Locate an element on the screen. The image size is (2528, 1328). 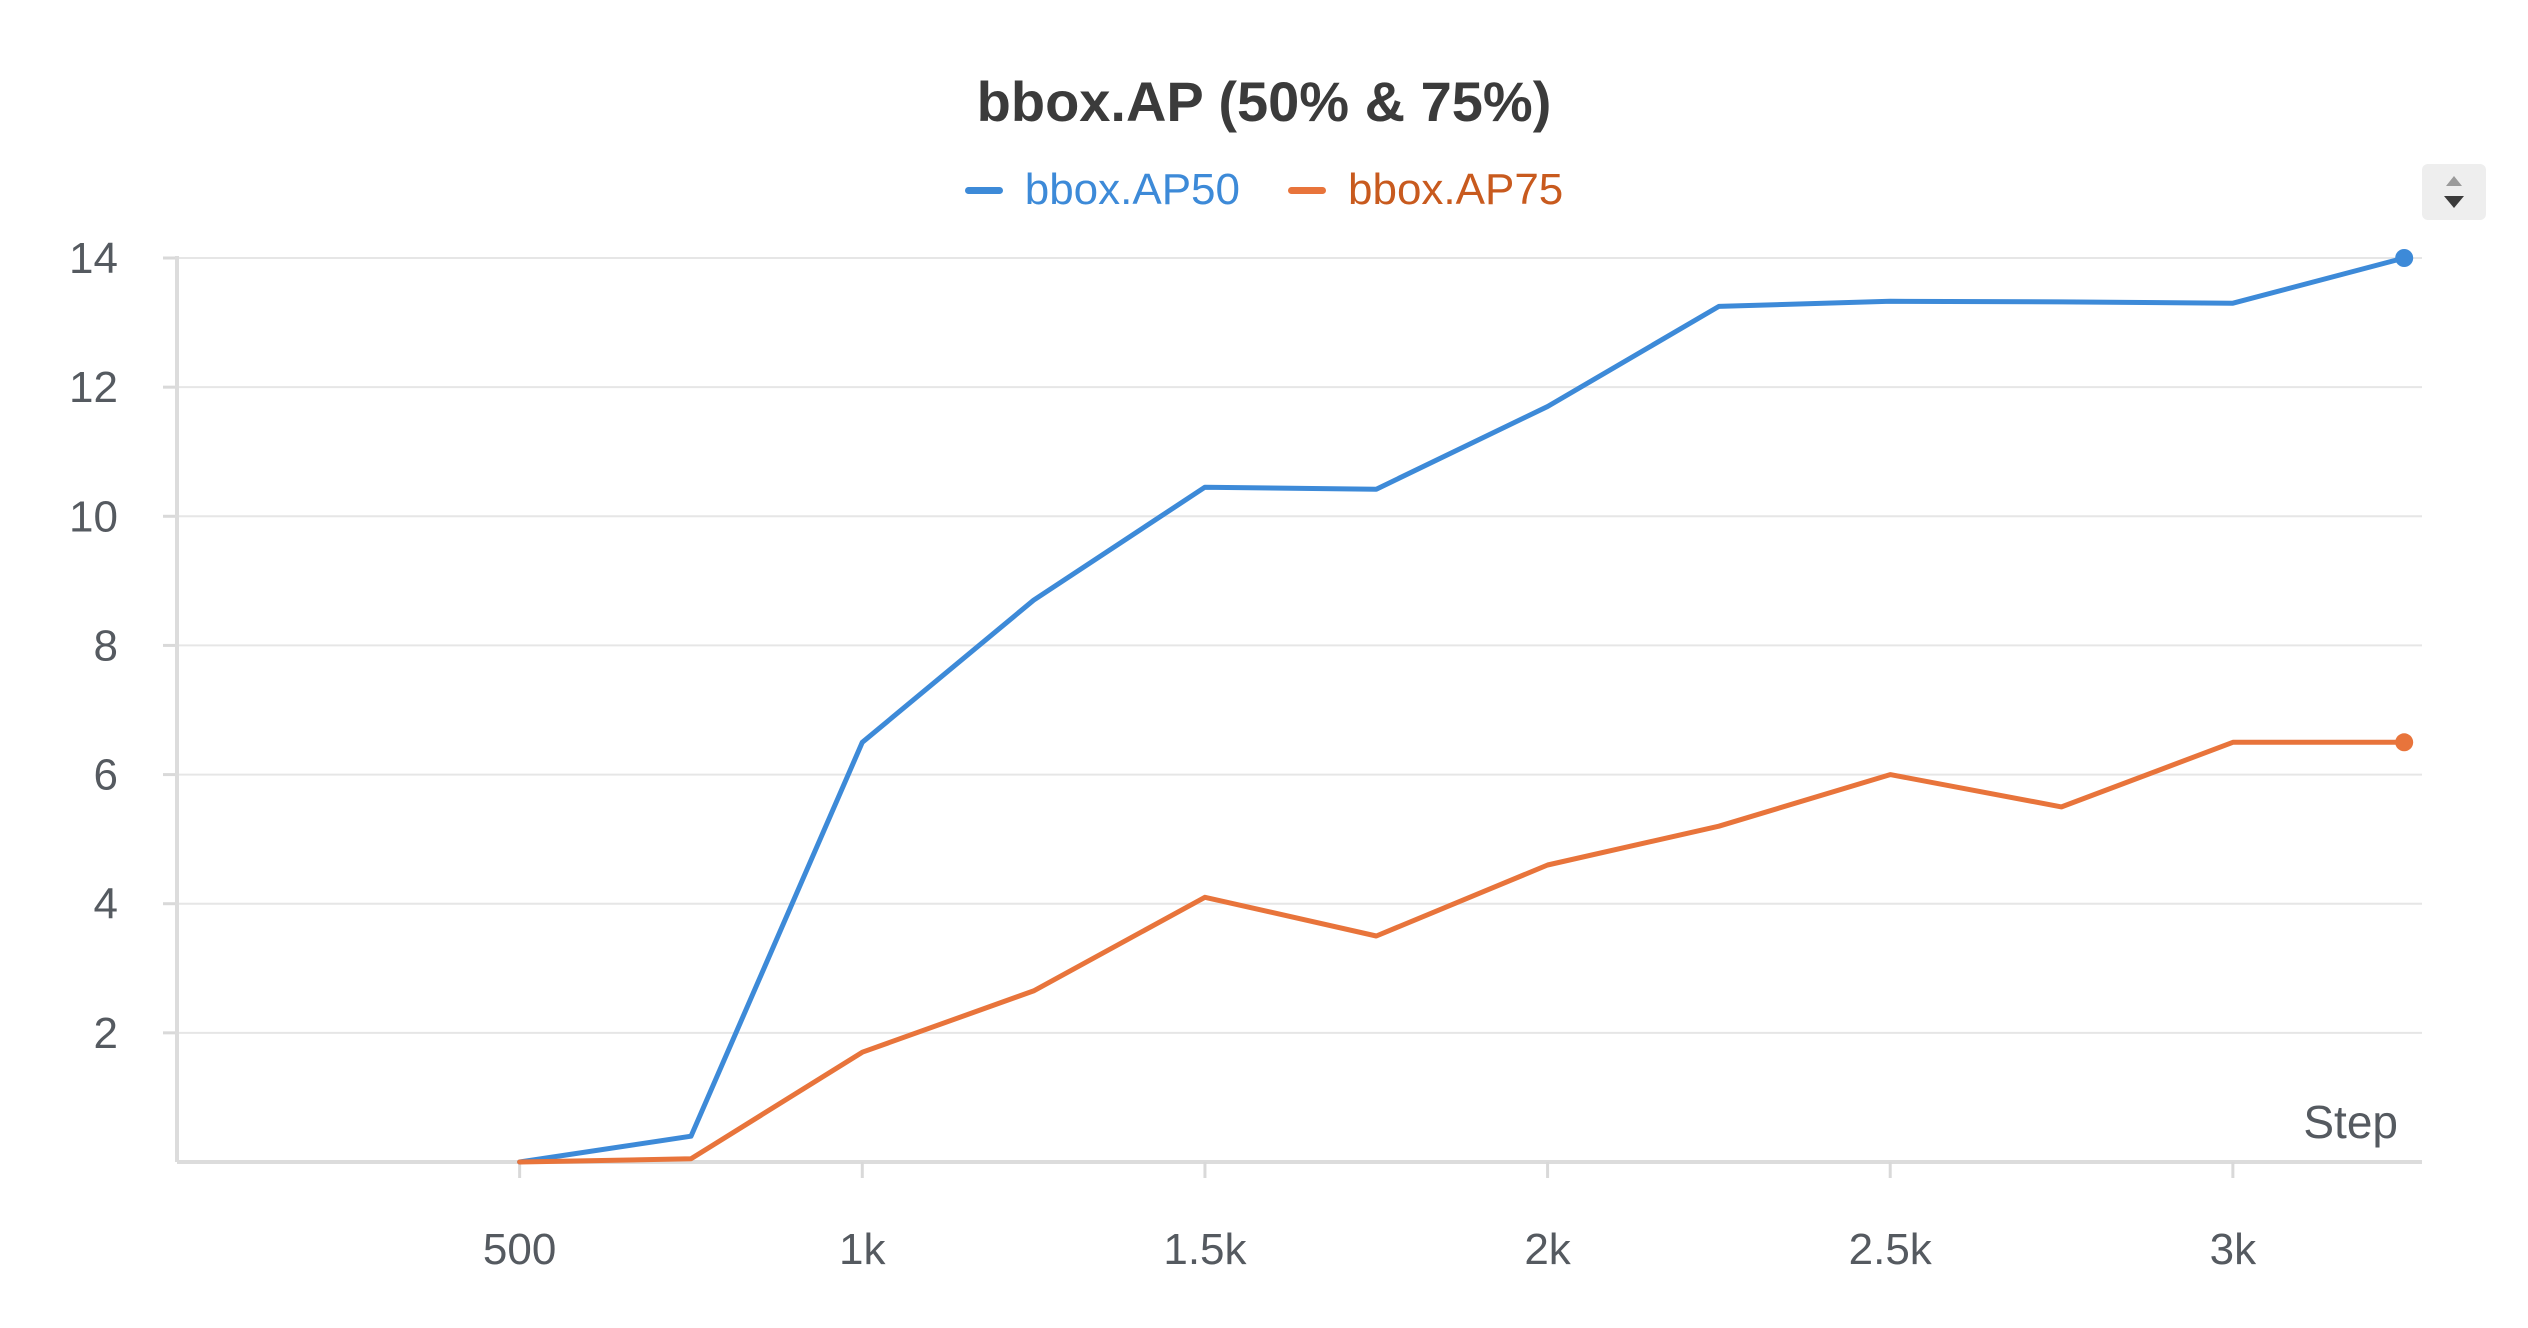
sort-up-down-icon is located at coordinates (2454, 192).